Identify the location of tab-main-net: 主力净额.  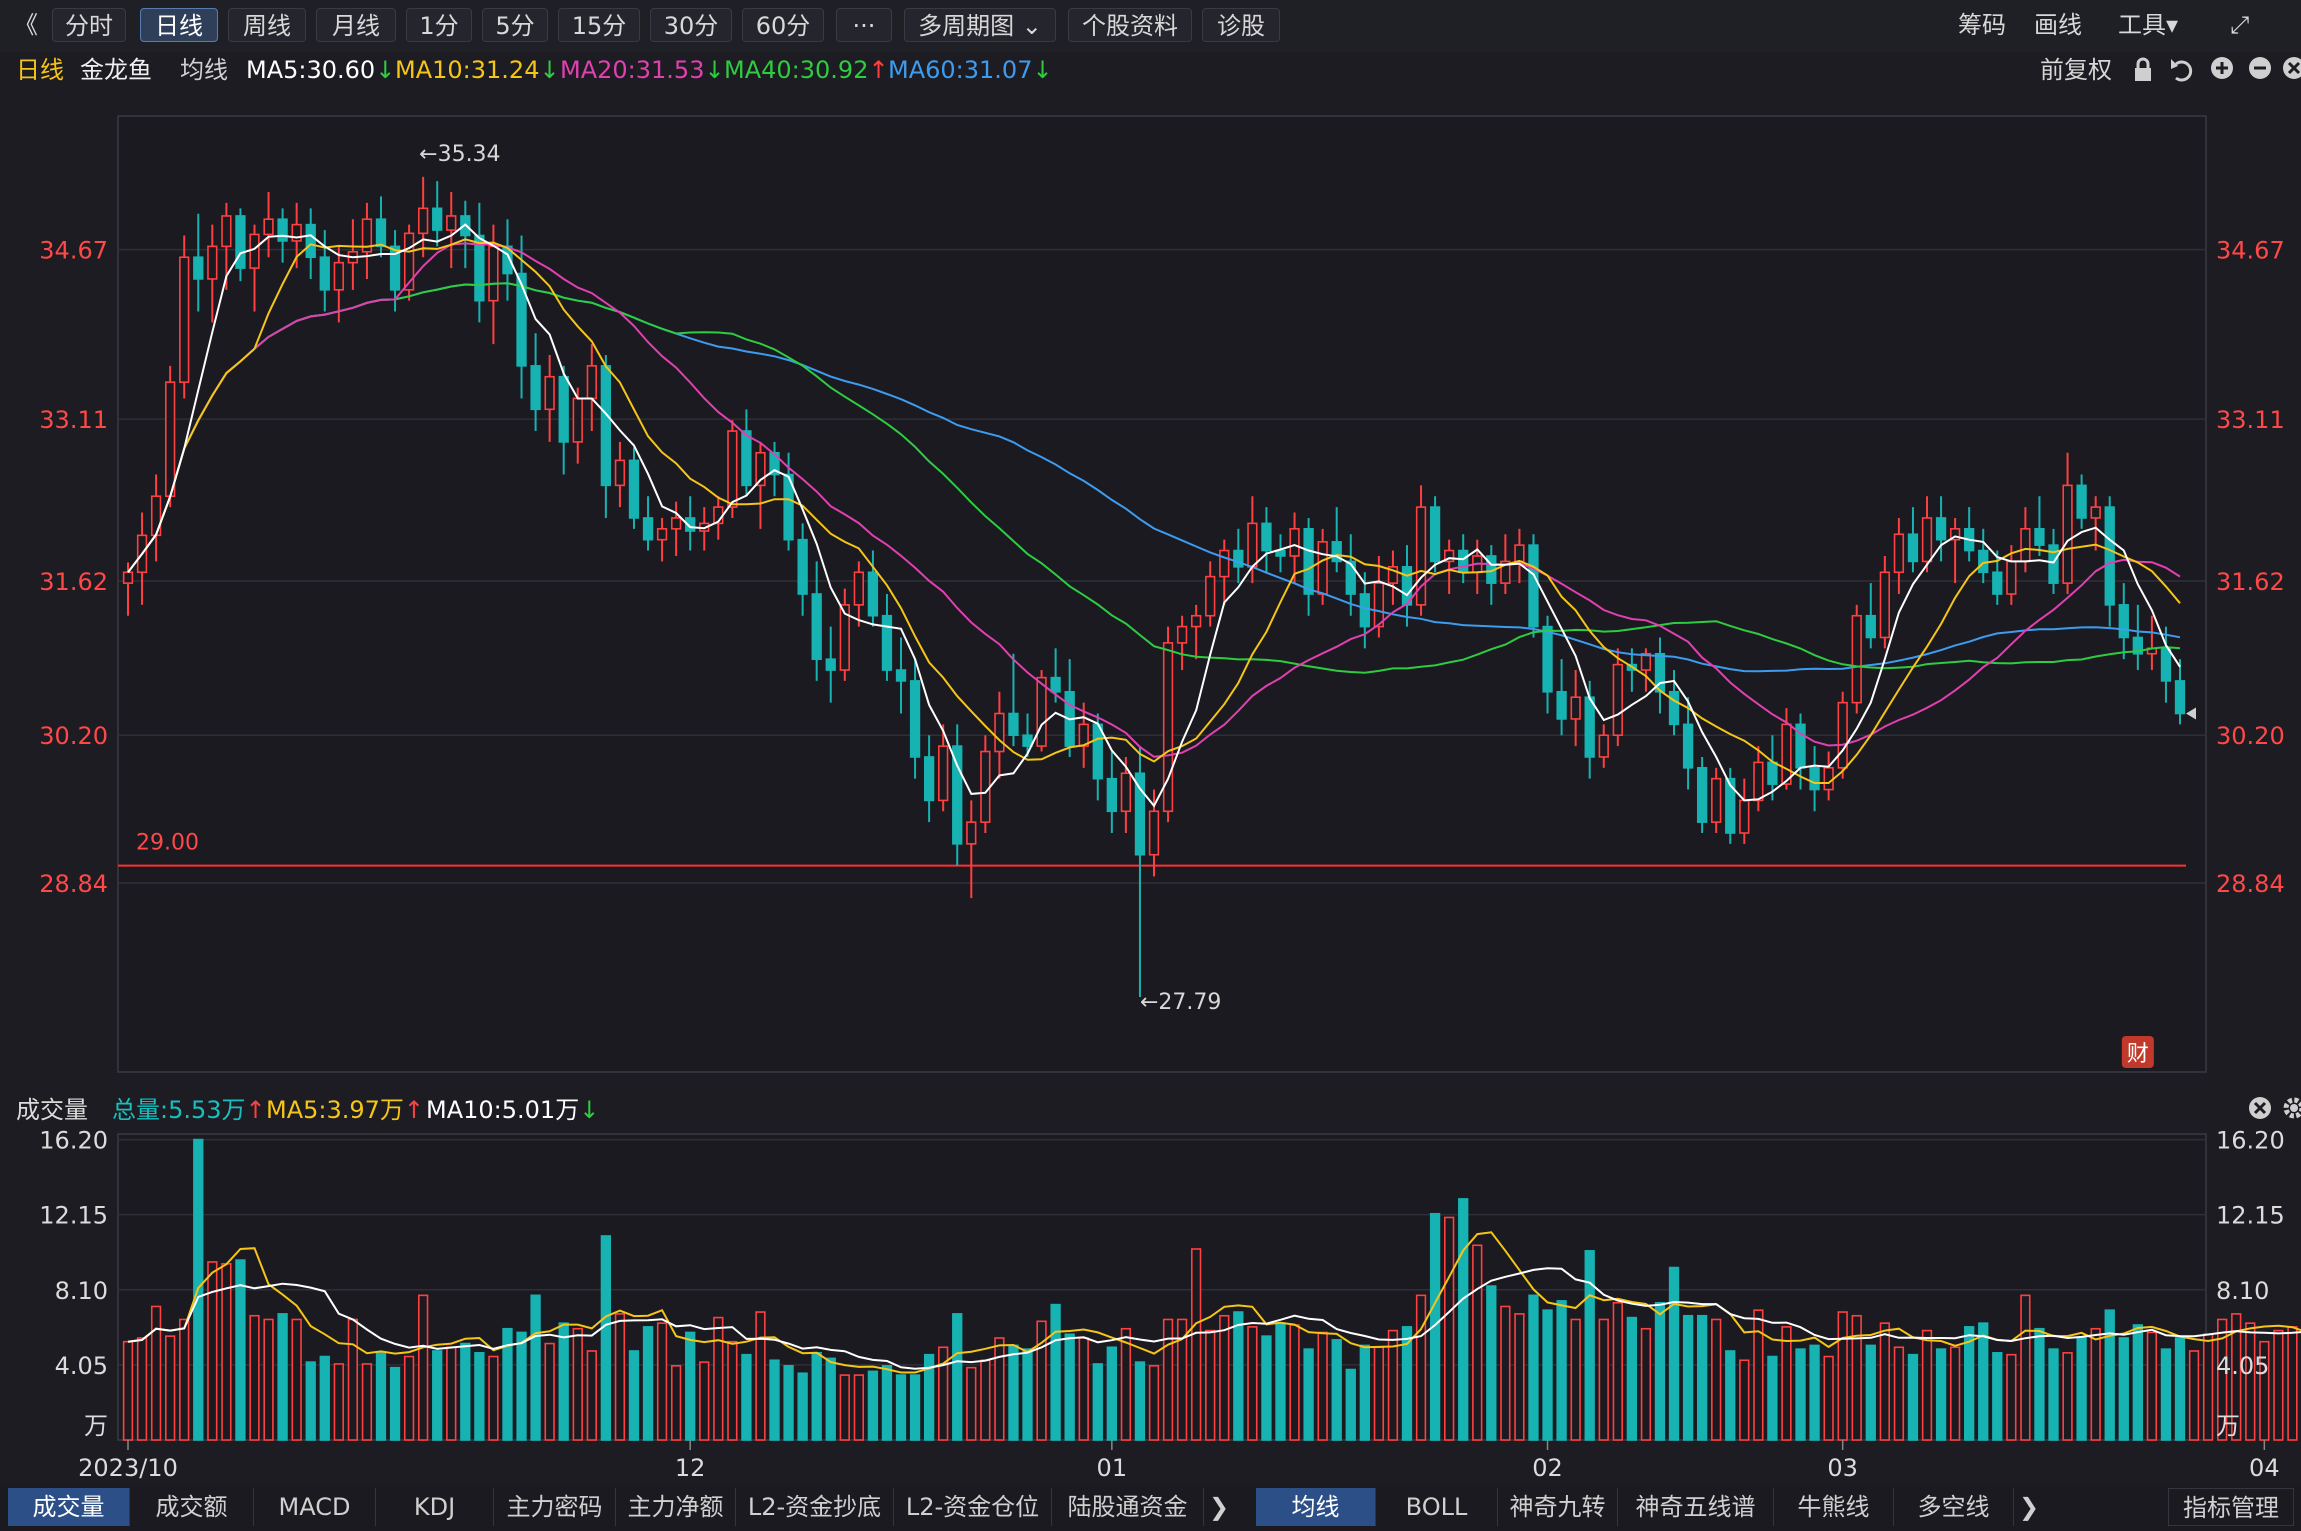
(676, 1507).